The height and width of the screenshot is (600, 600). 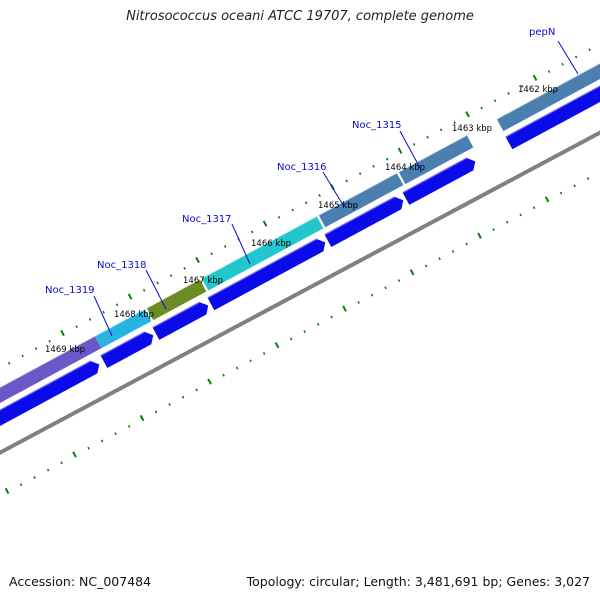 What do you see at coordinates (120, 322) in the screenshot?
I see `feature-noc-1319-shade` at bounding box center [120, 322].